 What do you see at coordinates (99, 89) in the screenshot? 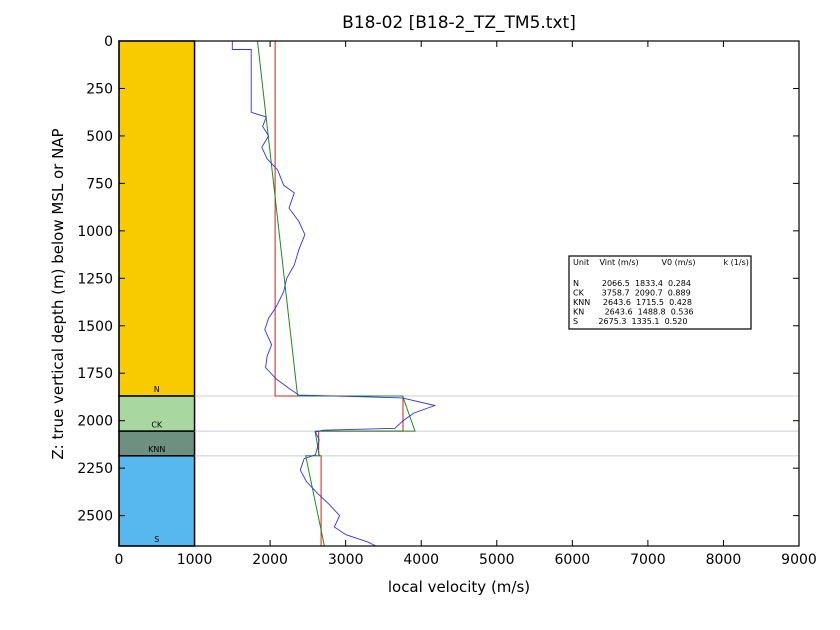
I see `y-tick-label: 250` at bounding box center [99, 89].